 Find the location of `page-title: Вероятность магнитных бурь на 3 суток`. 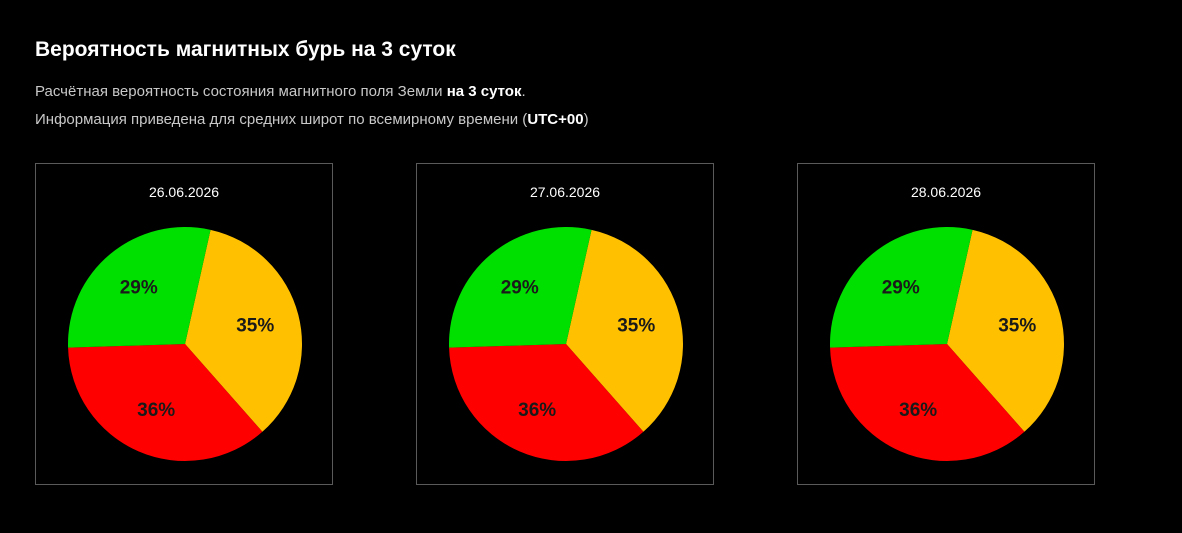

page-title: Вероятность магнитных бурь на 3 суток is located at coordinates (245, 49).